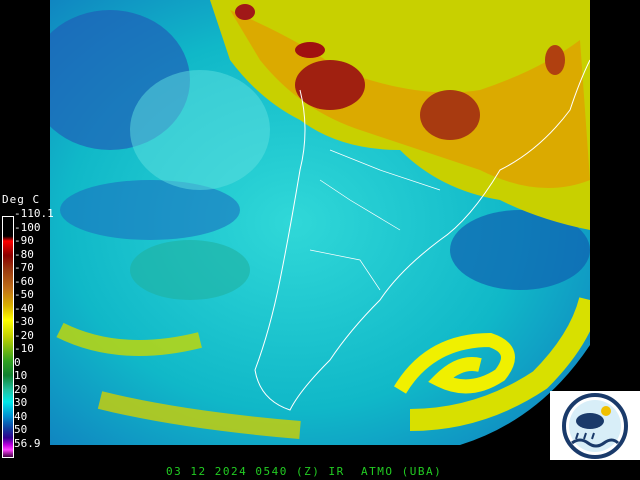 The width and height of the screenshot is (640, 480). What do you see at coordinates (21, 199) in the screenshot?
I see `legend-title: Deg C` at bounding box center [21, 199].